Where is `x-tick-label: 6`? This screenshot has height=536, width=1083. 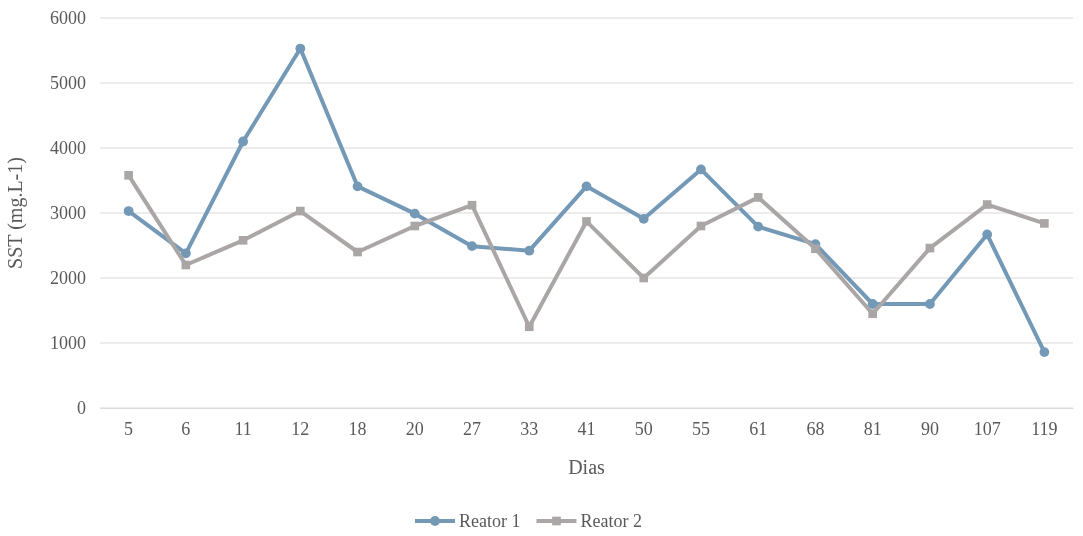
x-tick-label: 6 is located at coordinates (186, 428).